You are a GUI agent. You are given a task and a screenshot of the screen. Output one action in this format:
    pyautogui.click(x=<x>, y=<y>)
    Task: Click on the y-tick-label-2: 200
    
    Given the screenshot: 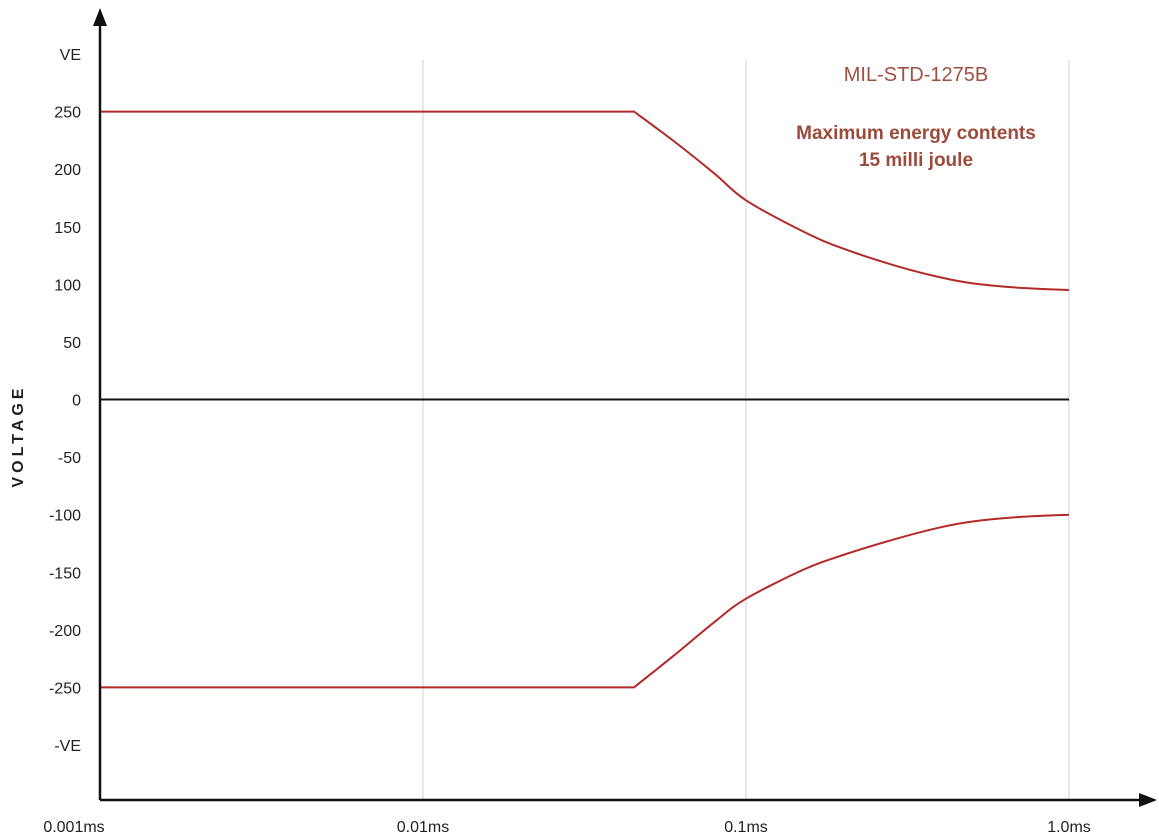 What is the action you would take?
    pyautogui.click(x=67, y=170)
    